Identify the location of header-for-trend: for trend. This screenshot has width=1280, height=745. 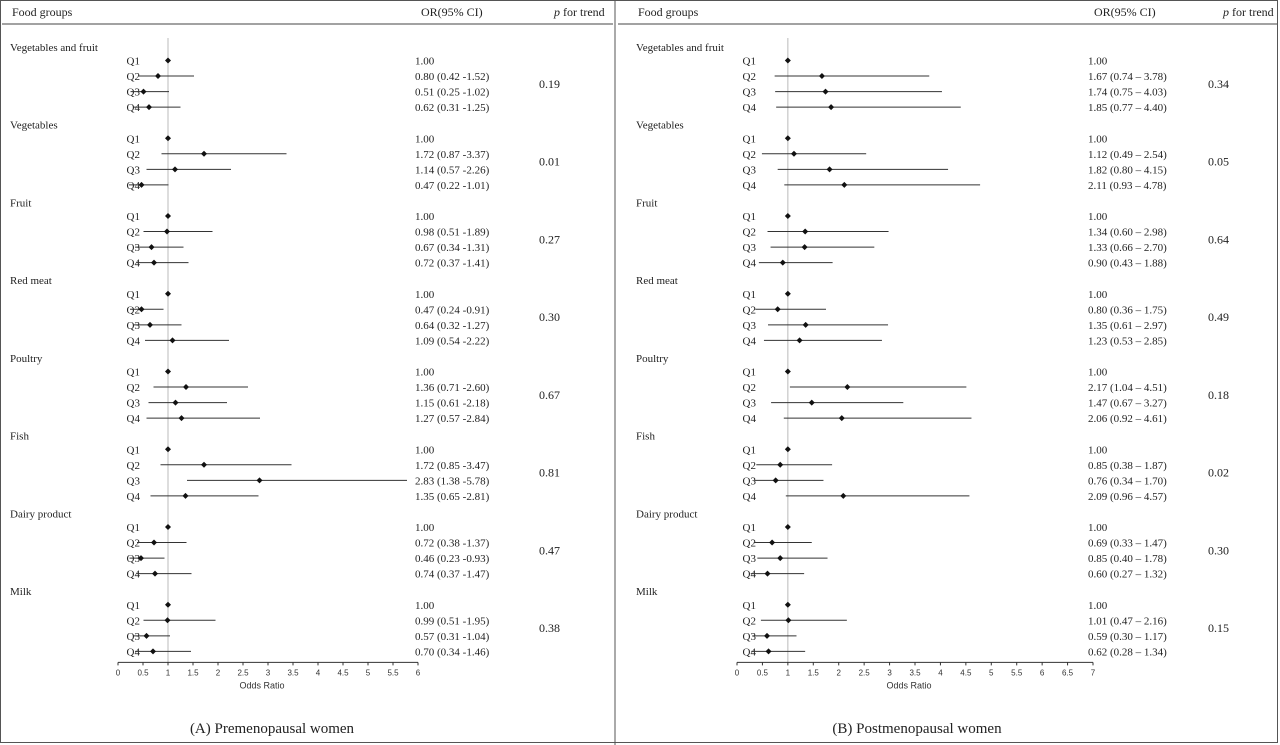
(1251, 12).